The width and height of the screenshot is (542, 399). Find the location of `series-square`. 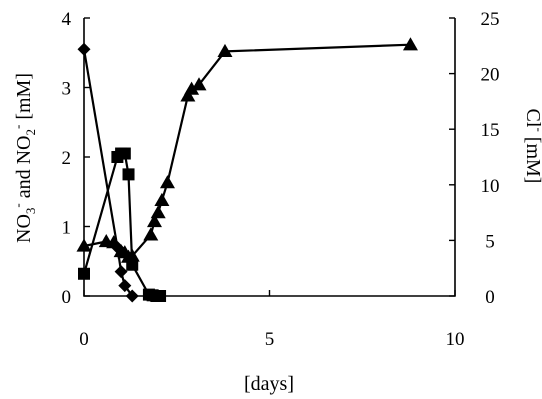

series-square is located at coordinates (122, 224).